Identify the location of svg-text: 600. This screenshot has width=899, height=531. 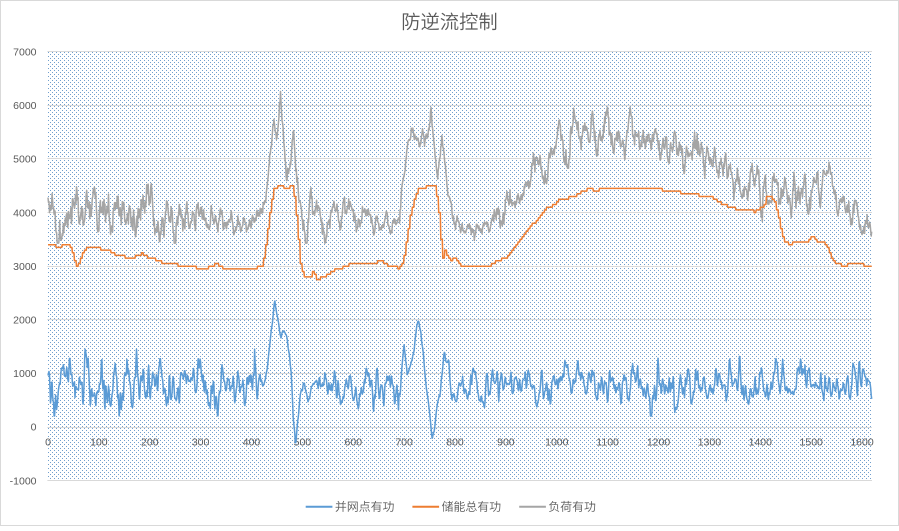
(354, 442).